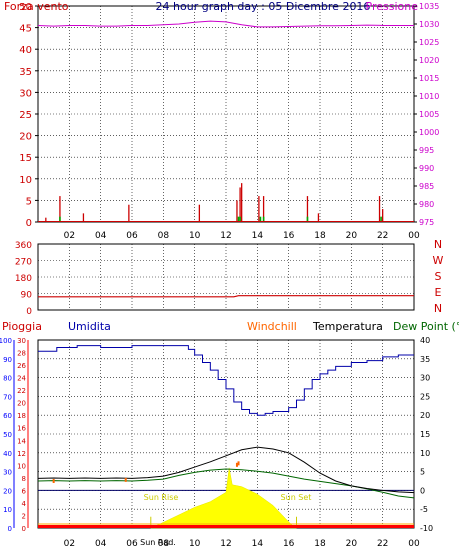 The height and width of the screenshot is (555, 459). Describe the element at coordinates (23, 279) in the screenshot. I see `direction-tick-label: 180` at that location.